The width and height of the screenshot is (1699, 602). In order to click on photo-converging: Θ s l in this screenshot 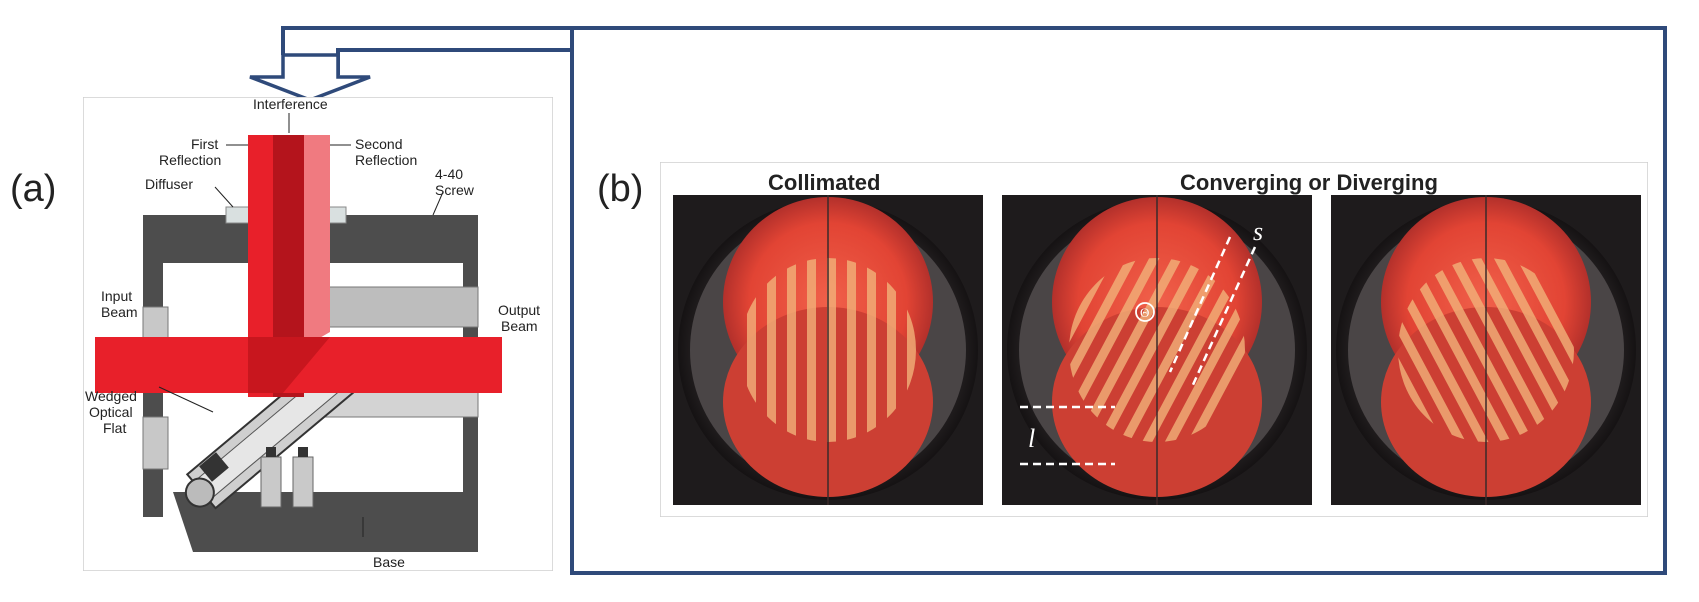, I will do `click(1157, 350)`.